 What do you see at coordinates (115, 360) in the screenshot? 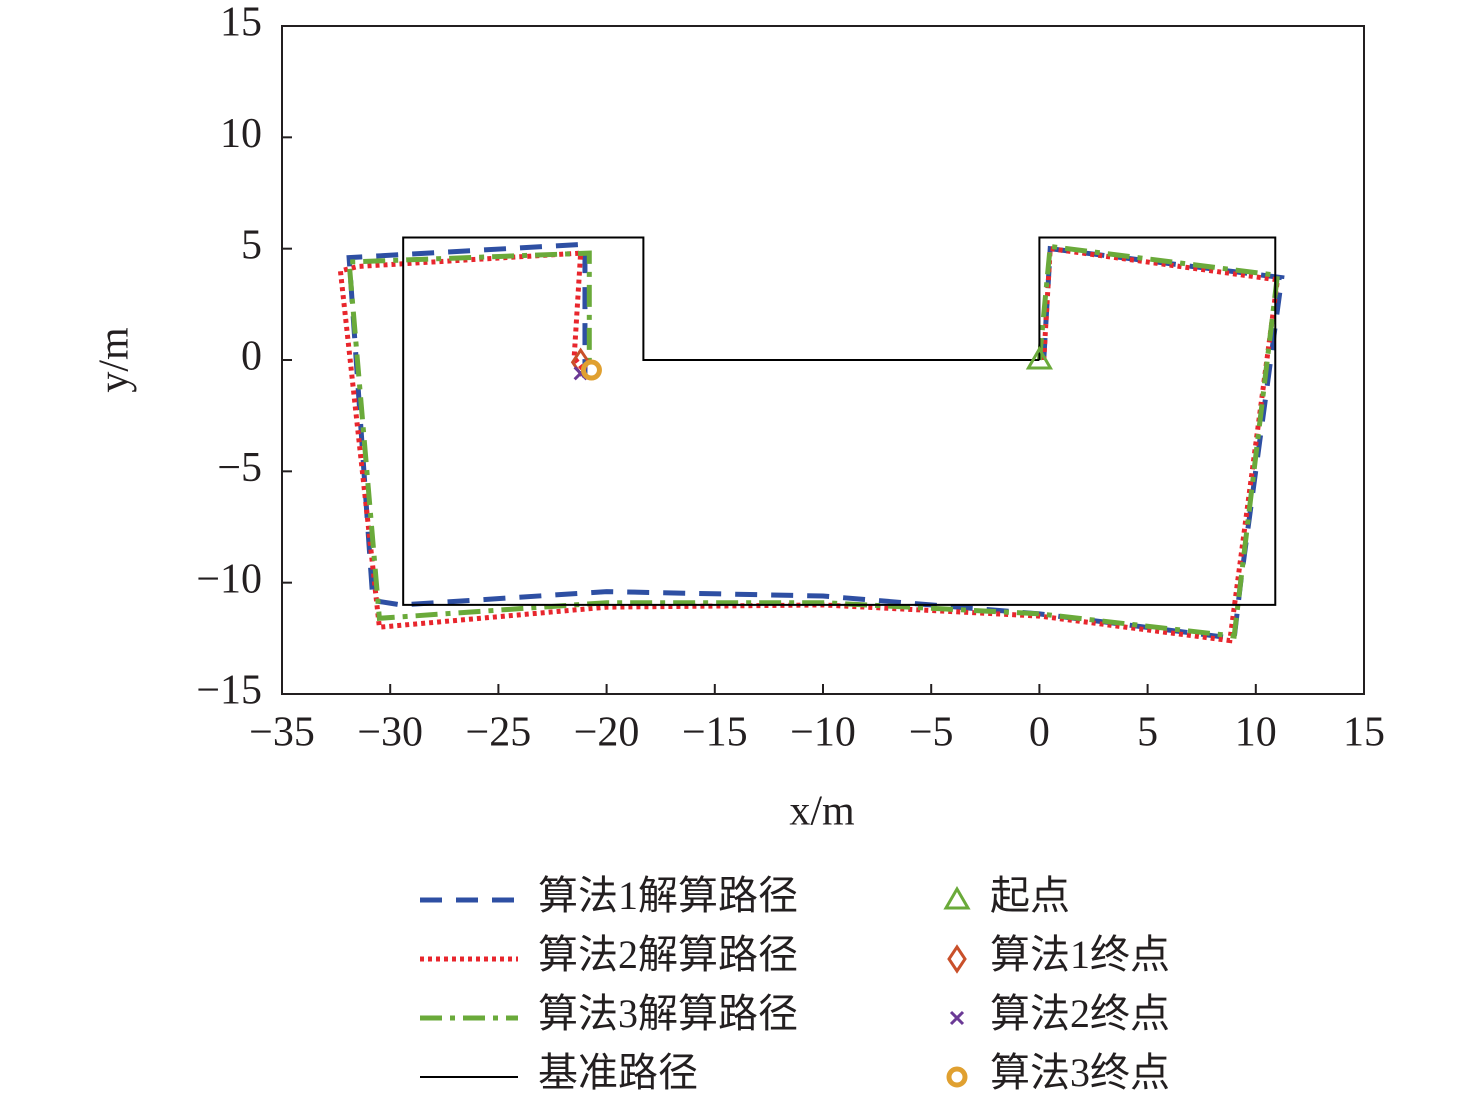
I see `y-axis-label: y/m` at bounding box center [115, 360].